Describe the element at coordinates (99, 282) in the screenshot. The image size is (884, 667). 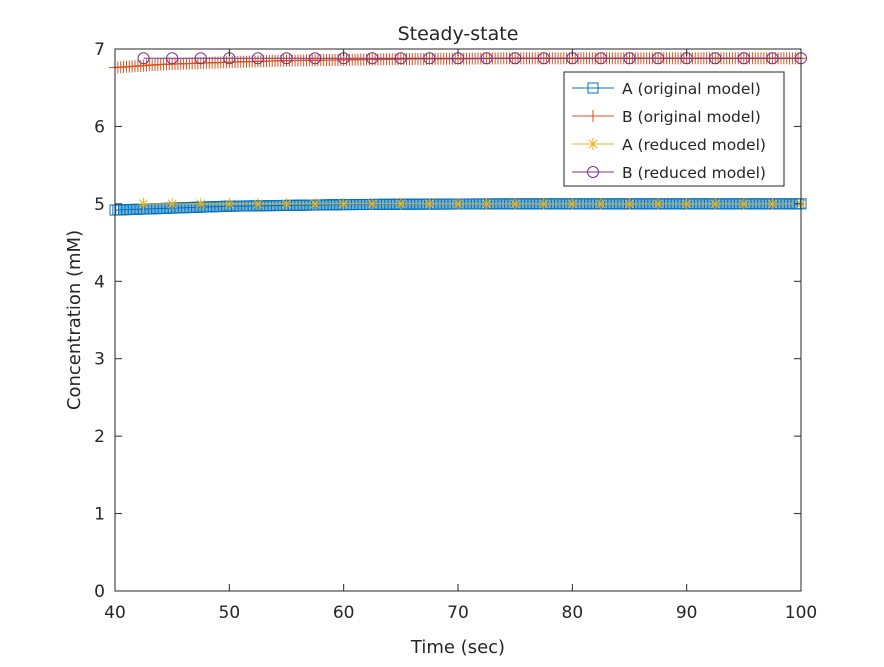
I see `y-tick-label: 4` at that location.